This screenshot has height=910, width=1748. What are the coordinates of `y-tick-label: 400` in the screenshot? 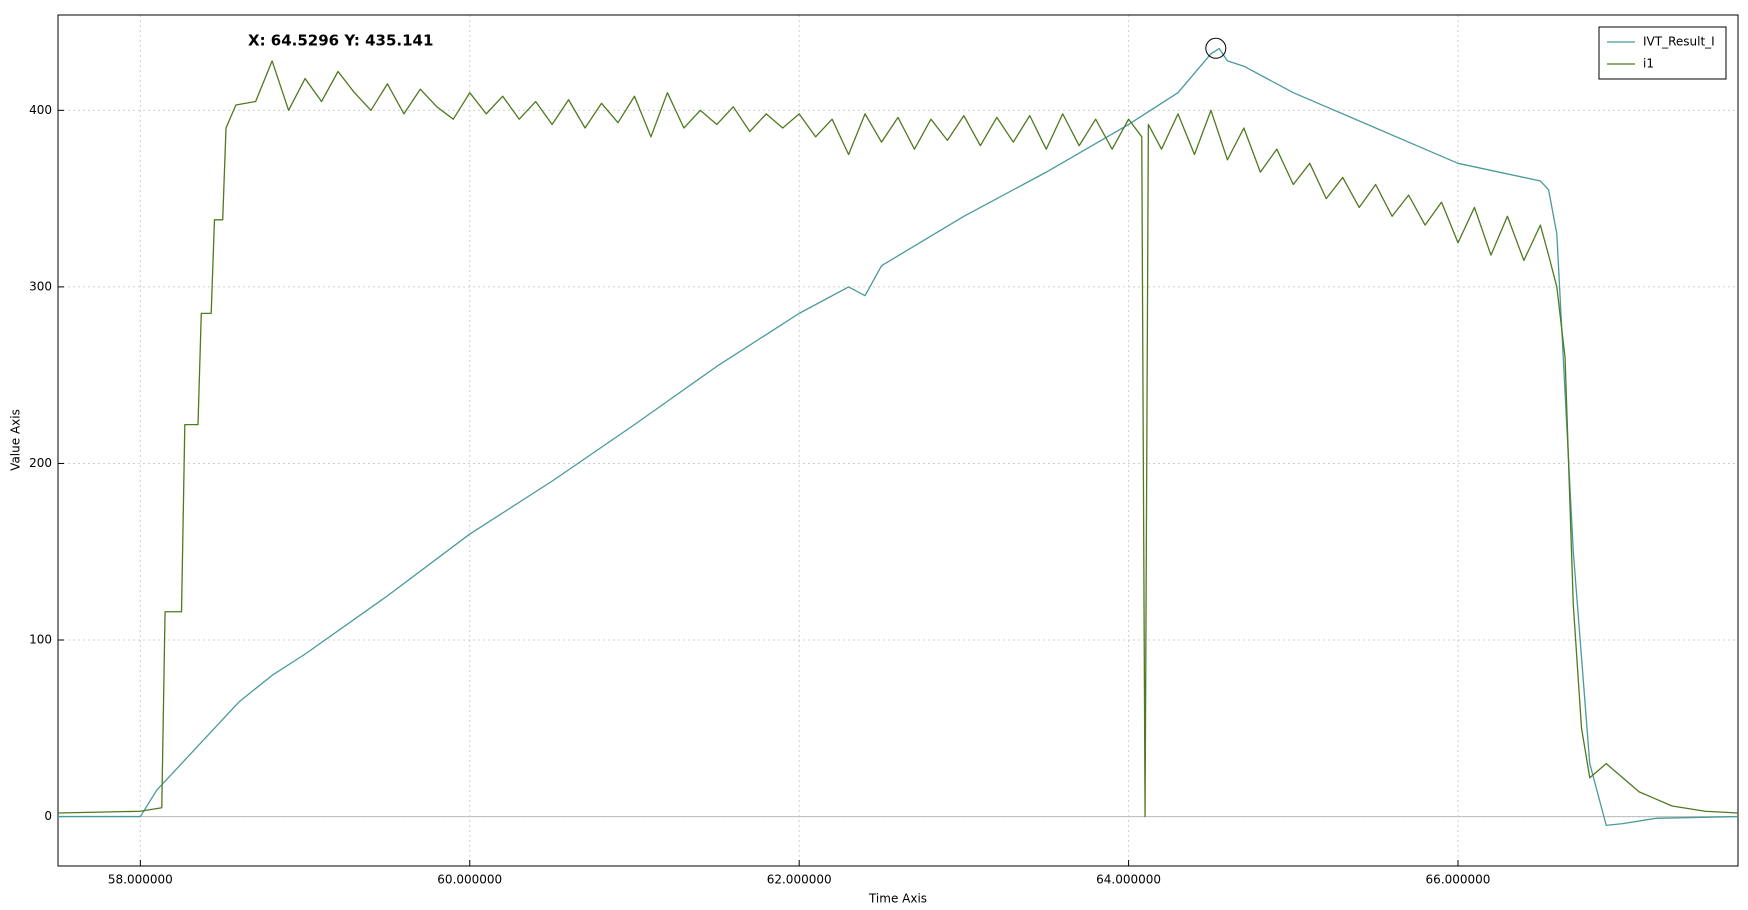 It's located at (40, 110).